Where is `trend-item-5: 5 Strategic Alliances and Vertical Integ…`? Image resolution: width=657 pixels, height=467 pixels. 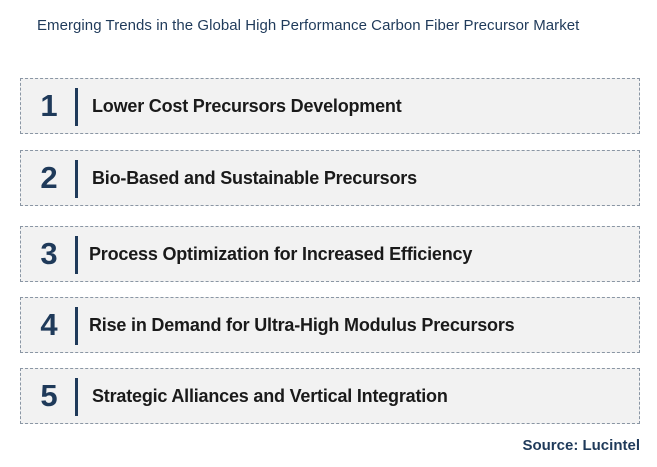
trend-item-5: 5 Strategic Alliances and Vertical Integ… is located at coordinates (330, 396).